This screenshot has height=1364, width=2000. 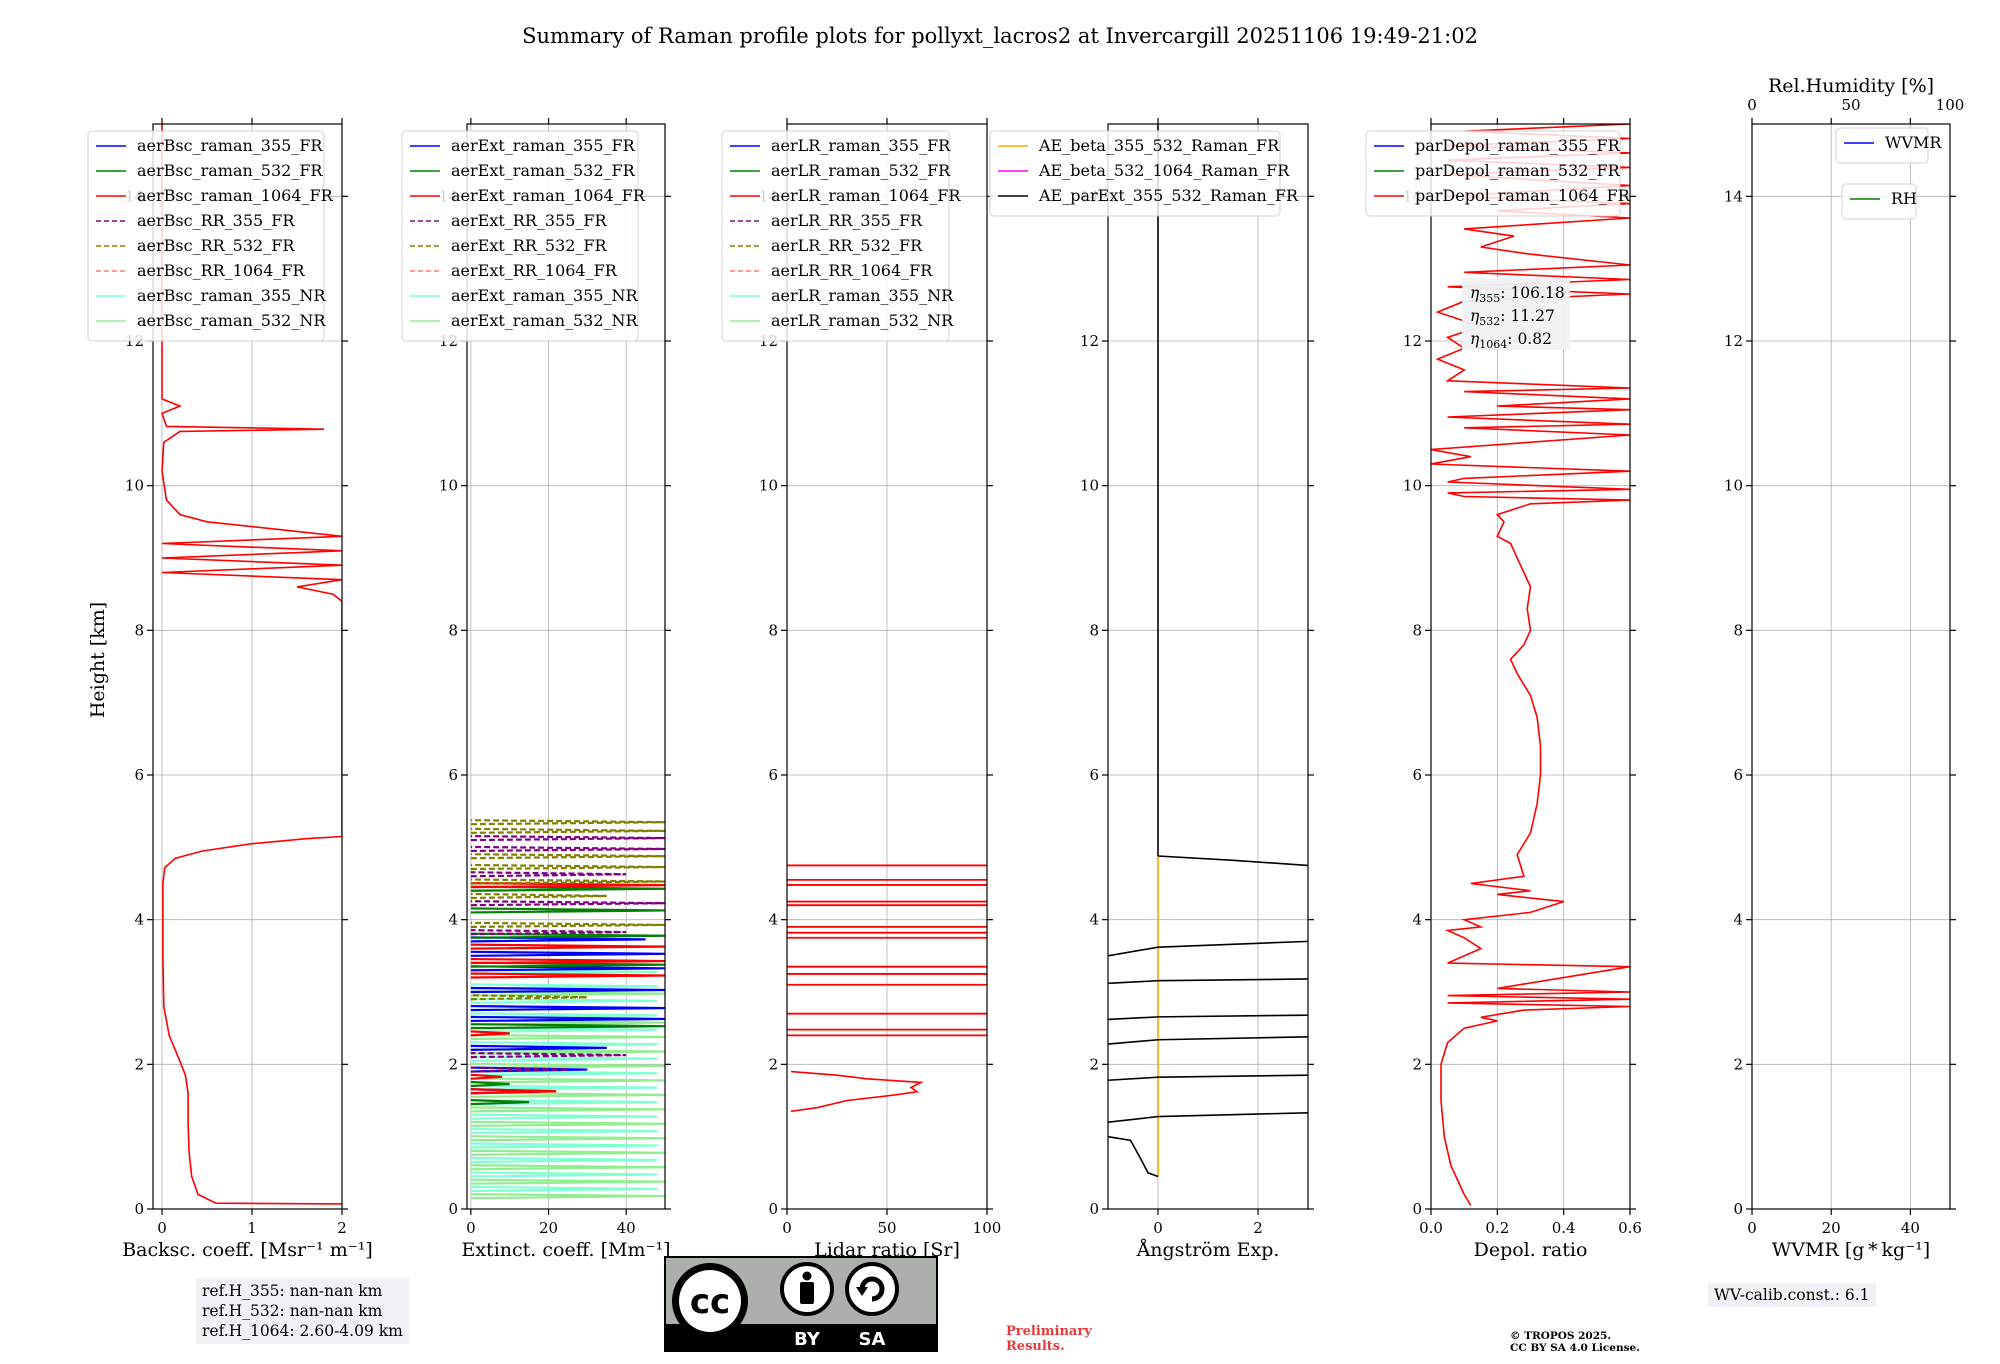 What do you see at coordinates (1910, 1228) in the screenshot?
I see `wv-xtick-label: 40` at bounding box center [1910, 1228].